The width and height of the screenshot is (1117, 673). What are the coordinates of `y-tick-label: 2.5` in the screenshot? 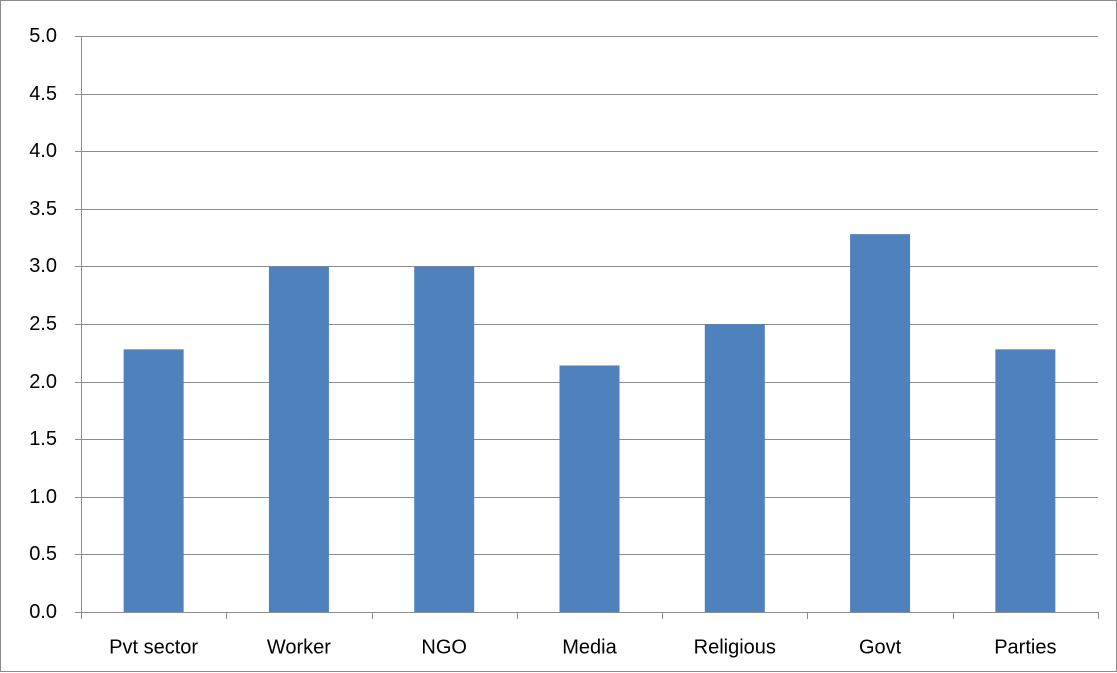 It's located at (43, 324).